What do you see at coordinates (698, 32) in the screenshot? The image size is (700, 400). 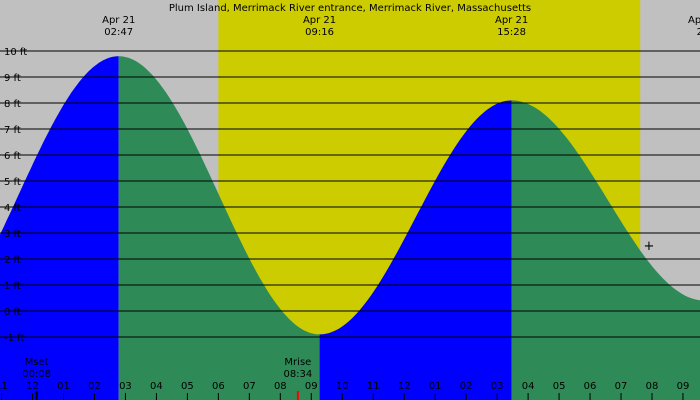 I see `extreme-time-label: 21:` at bounding box center [698, 32].